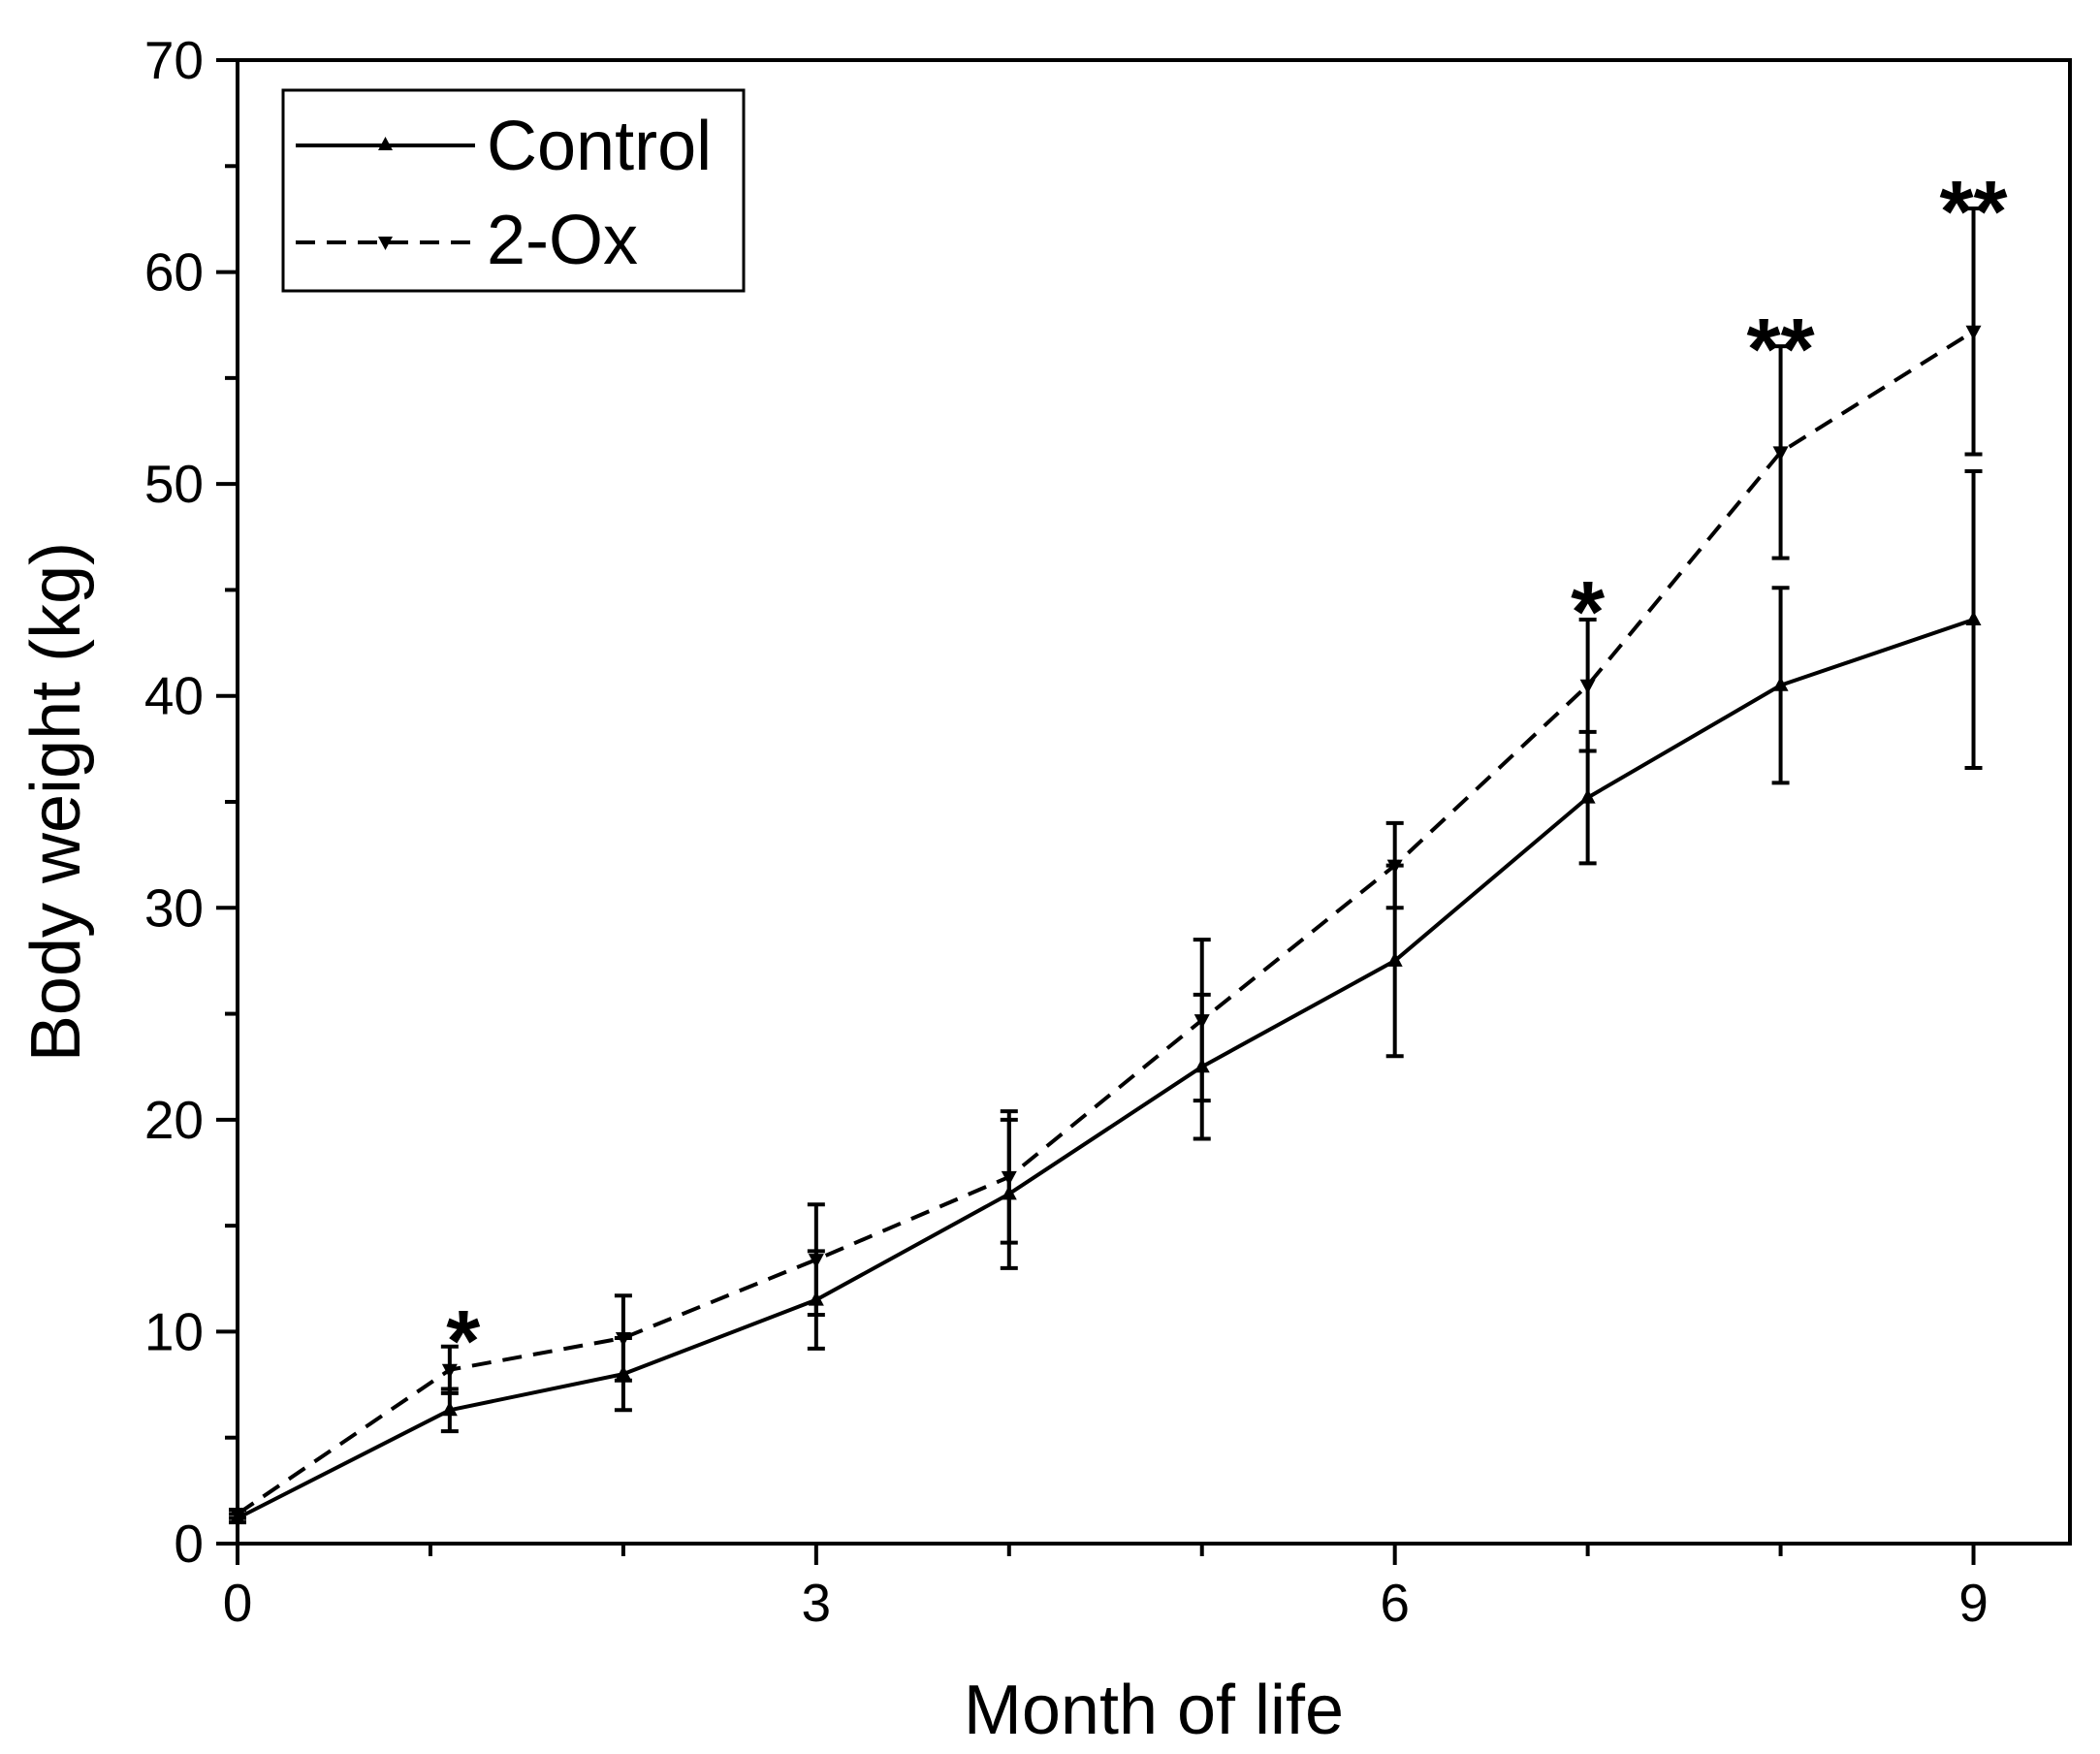 The height and width of the screenshot is (1754, 2100). What do you see at coordinates (174, 484) in the screenshot?
I see `y-tick-label: 50` at bounding box center [174, 484].